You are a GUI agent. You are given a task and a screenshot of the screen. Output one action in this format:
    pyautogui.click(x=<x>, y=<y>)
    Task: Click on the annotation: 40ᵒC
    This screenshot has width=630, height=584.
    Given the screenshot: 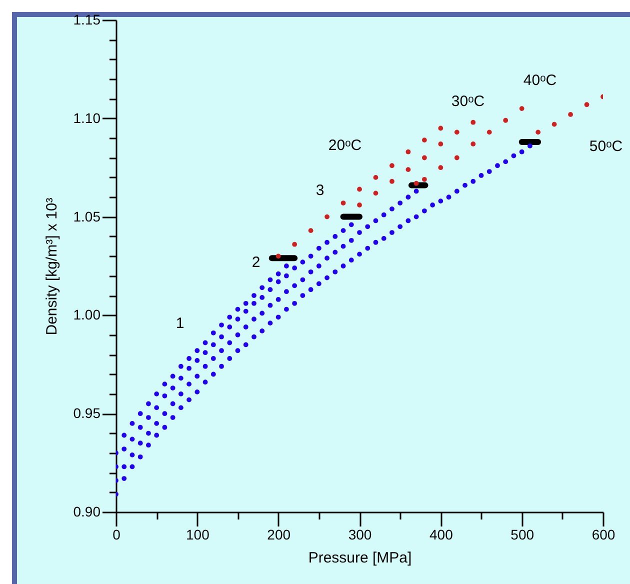 What is the action you would take?
    pyautogui.click(x=540, y=80)
    